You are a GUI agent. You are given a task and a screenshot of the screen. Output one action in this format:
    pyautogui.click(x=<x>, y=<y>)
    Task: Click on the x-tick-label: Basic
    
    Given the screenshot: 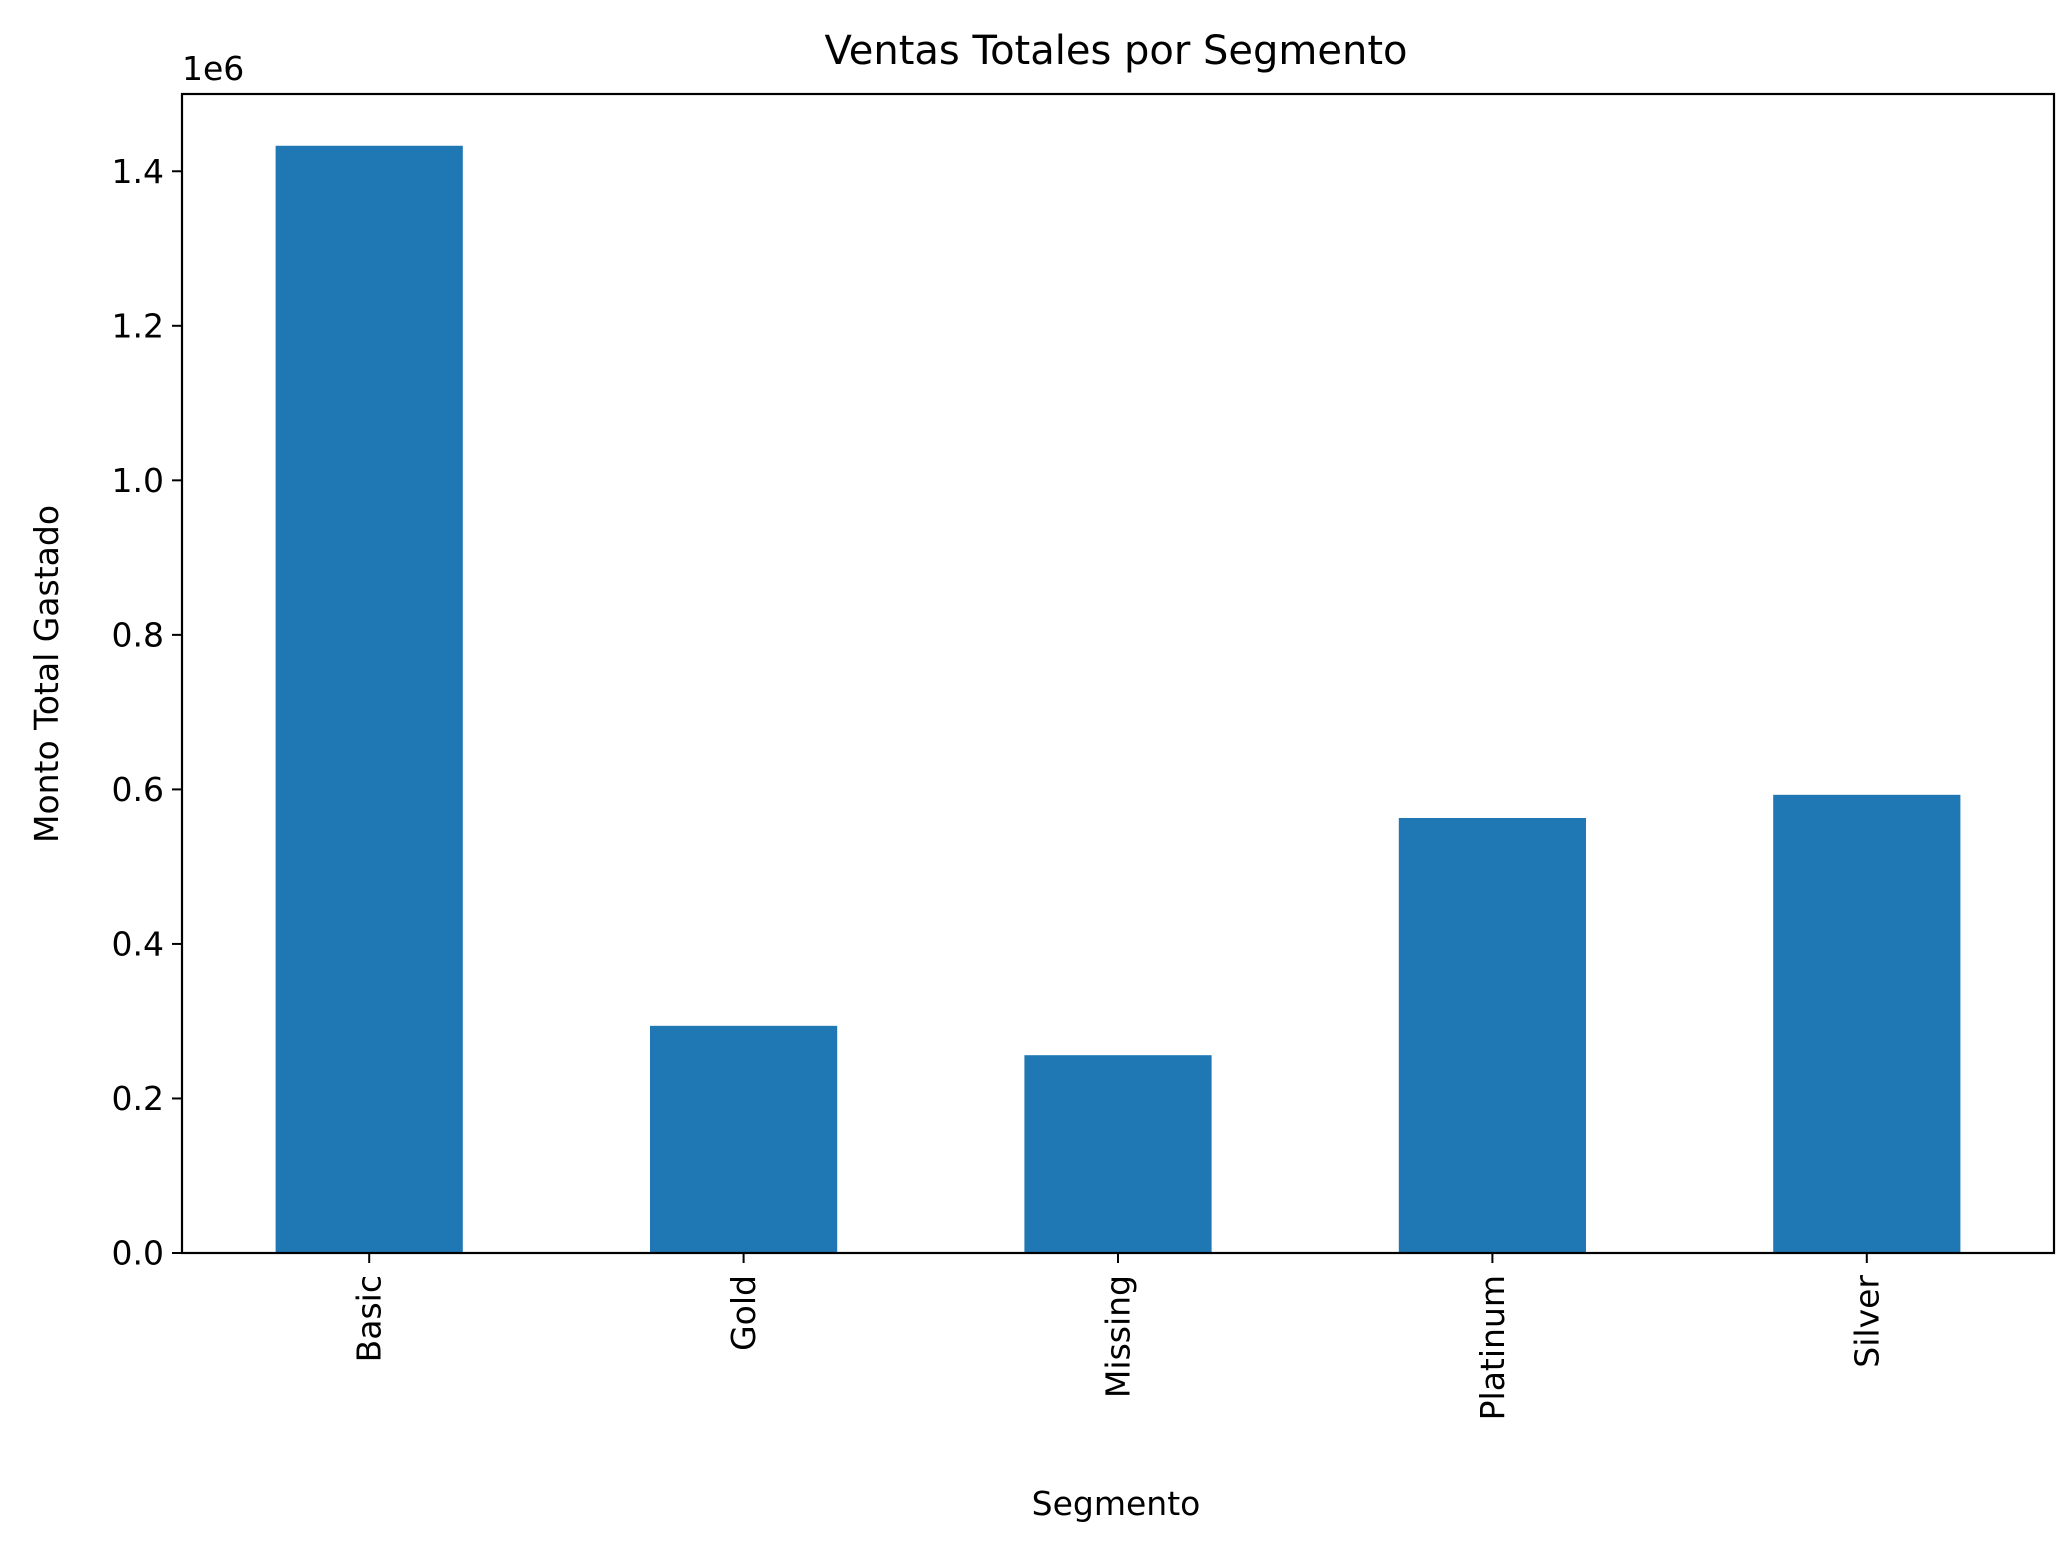 What is the action you would take?
    pyautogui.click(x=369, y=1318)
    